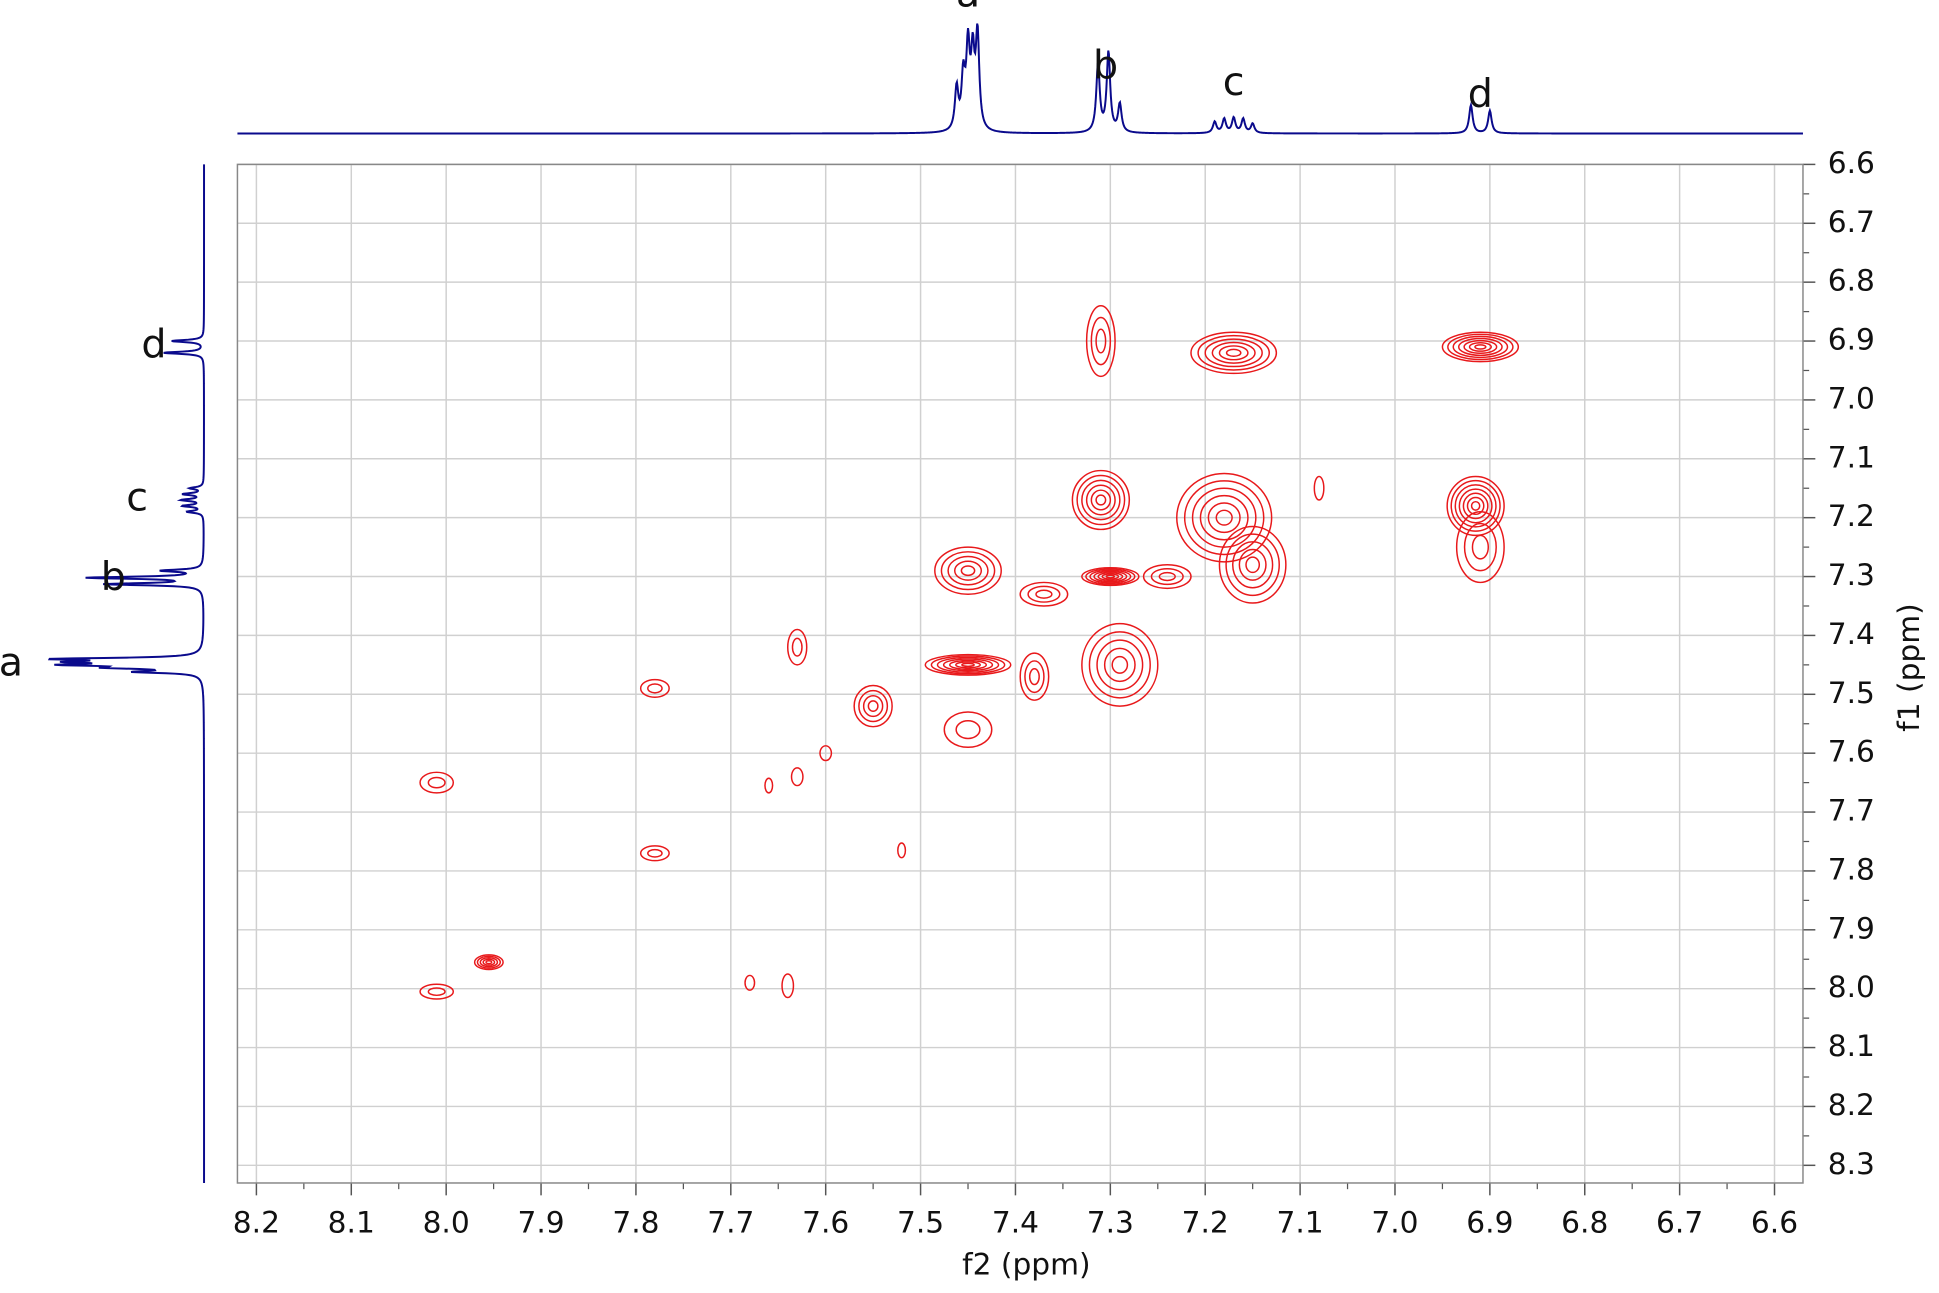  I want to click on y-tick-label: 7.5, so click(1851, 692).